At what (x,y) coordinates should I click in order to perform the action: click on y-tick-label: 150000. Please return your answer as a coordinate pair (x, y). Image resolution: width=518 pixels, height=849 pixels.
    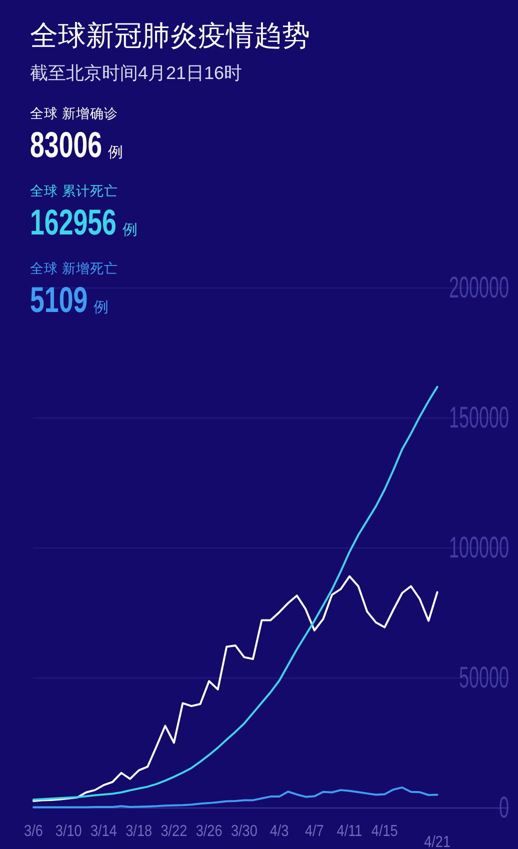
    Looking at the image, I should click on (478, 418).